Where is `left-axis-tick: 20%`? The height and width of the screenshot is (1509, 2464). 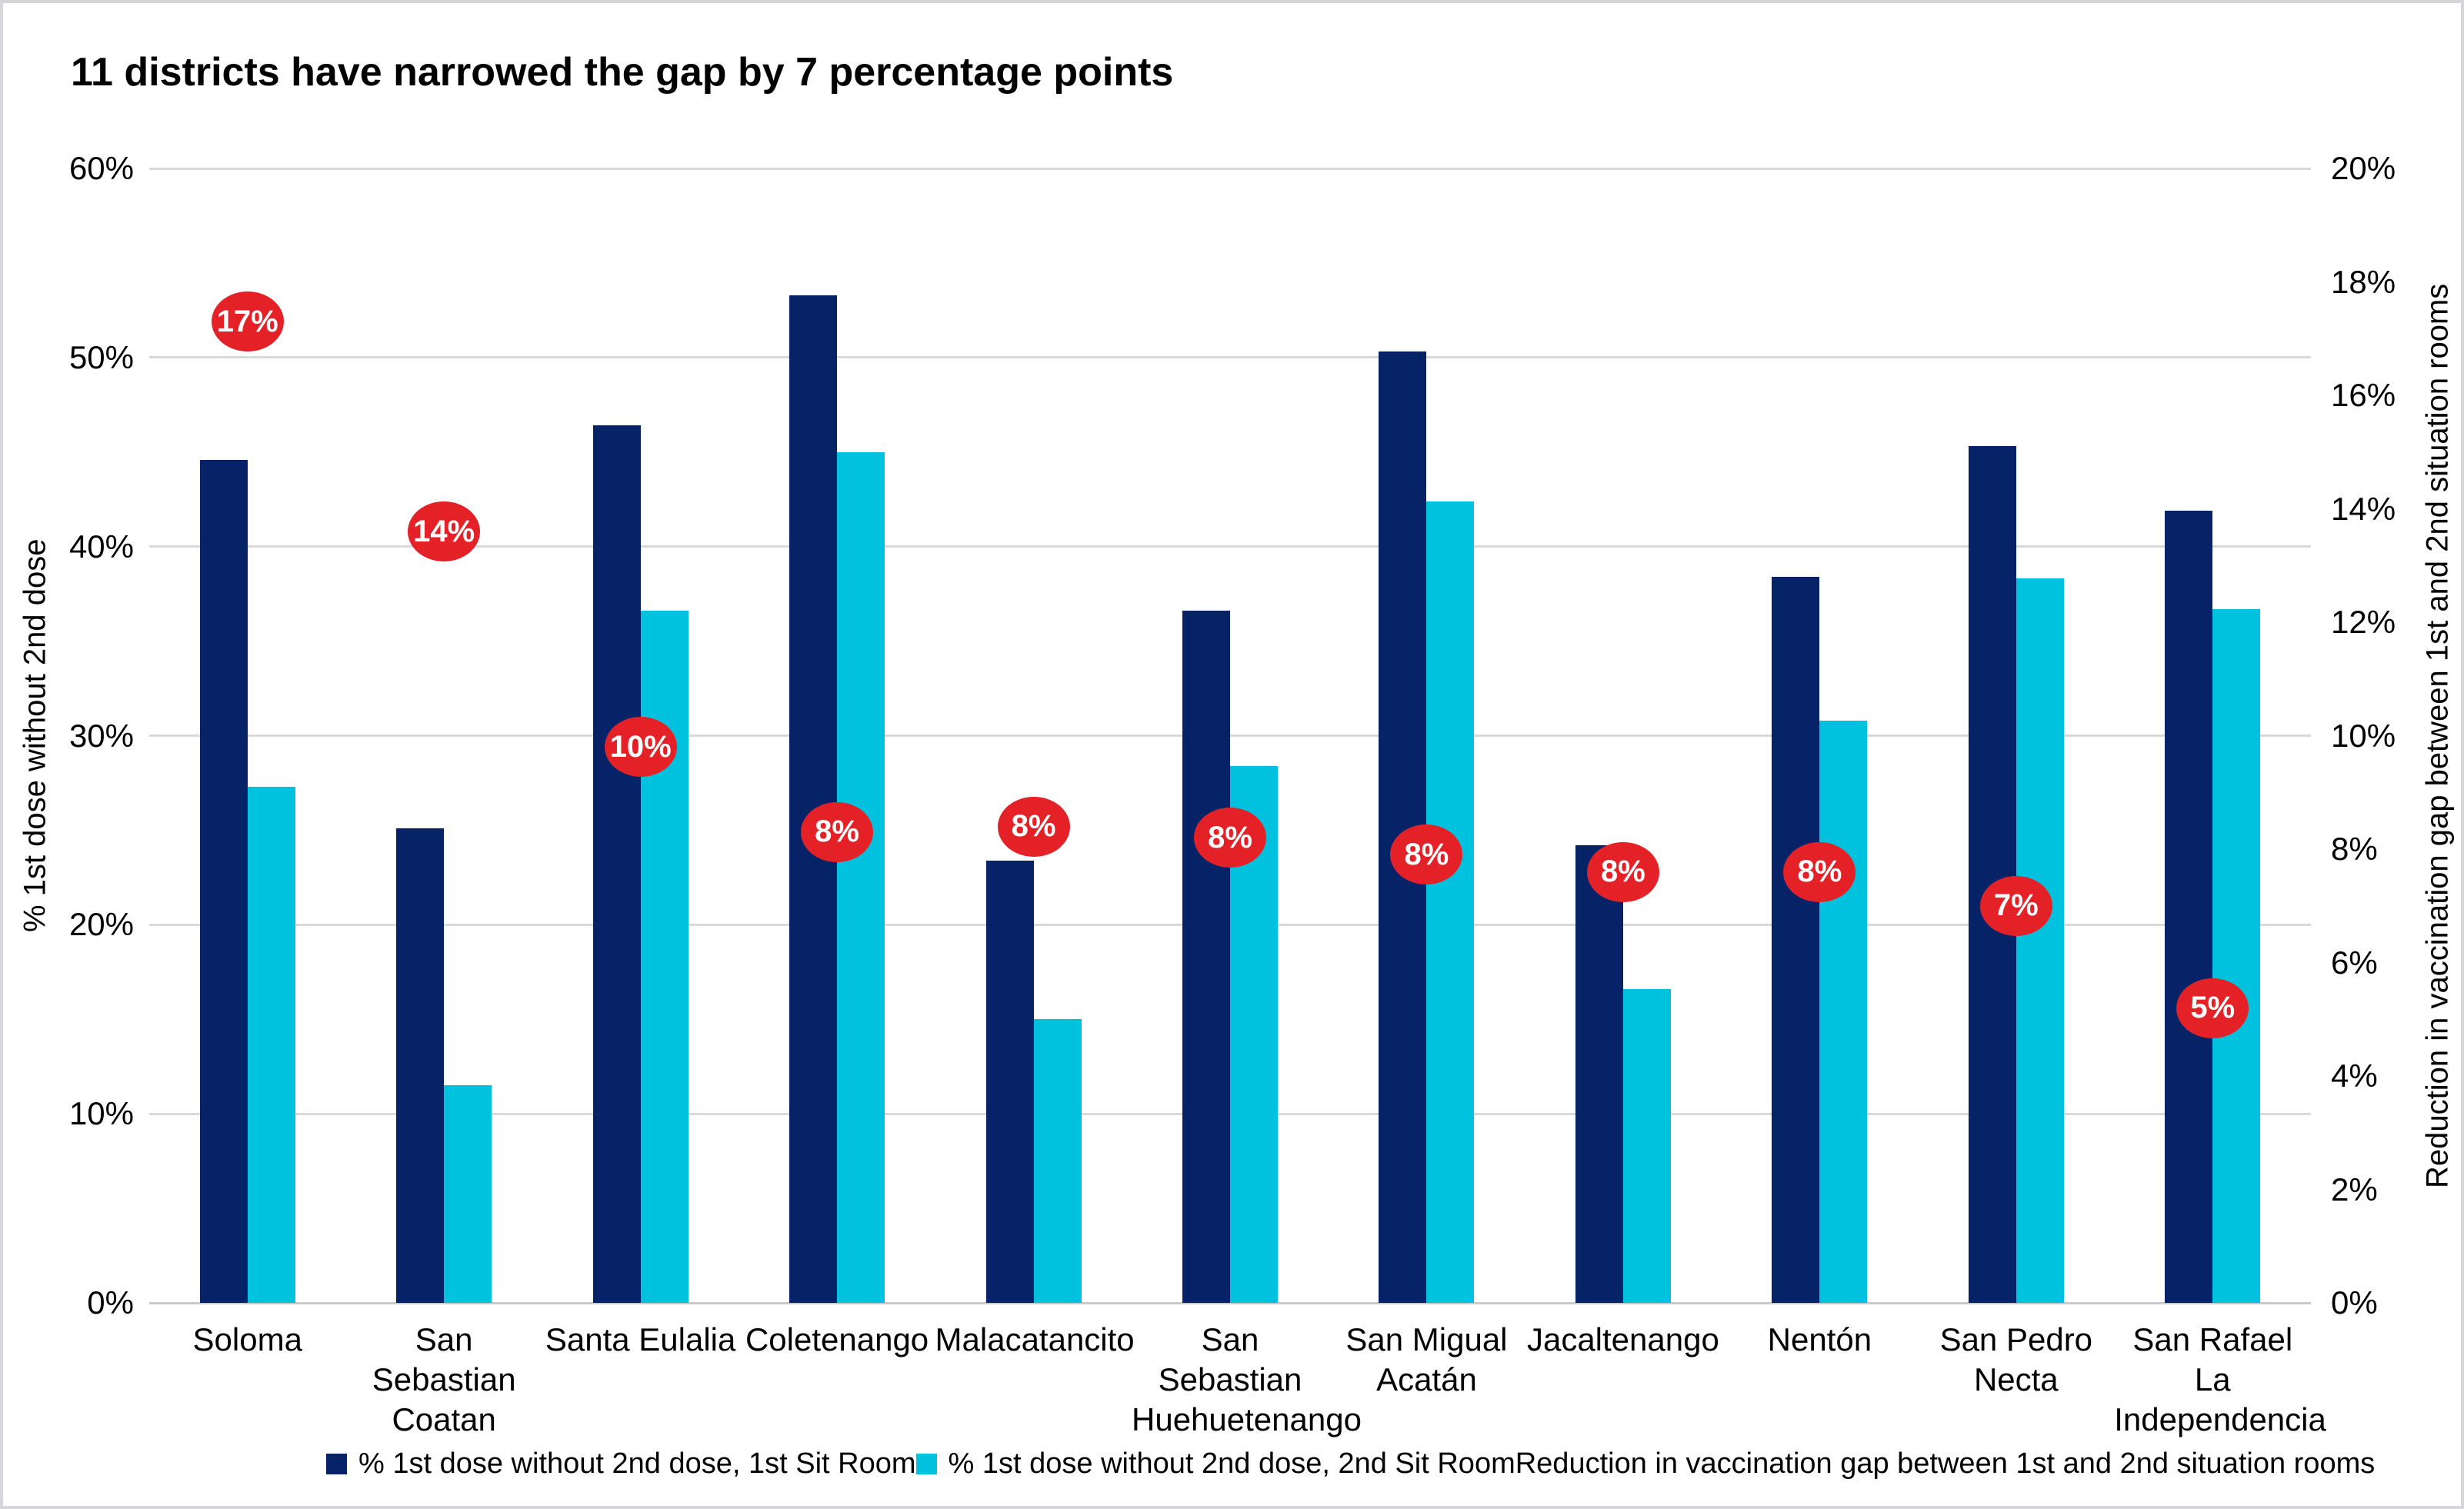
left-axis-tick: 20% is located at coordinates (101, 924).